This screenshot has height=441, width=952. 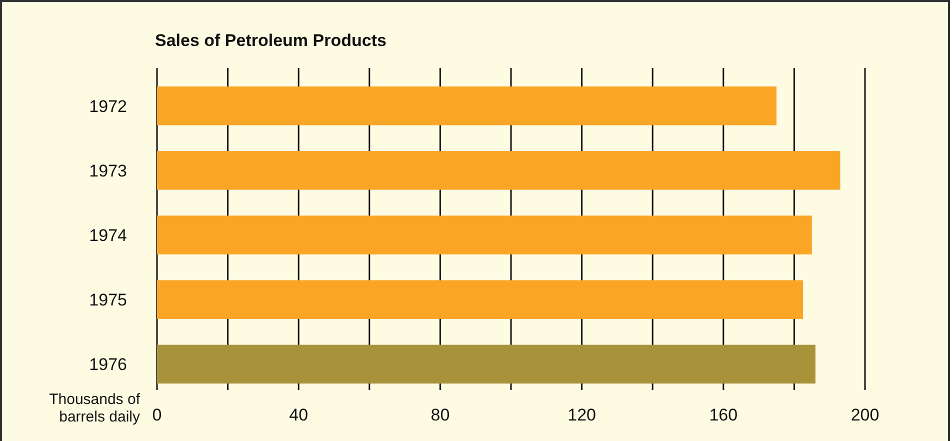 I want to click on y-tick-label: 1973, so click(x=108, y=170).